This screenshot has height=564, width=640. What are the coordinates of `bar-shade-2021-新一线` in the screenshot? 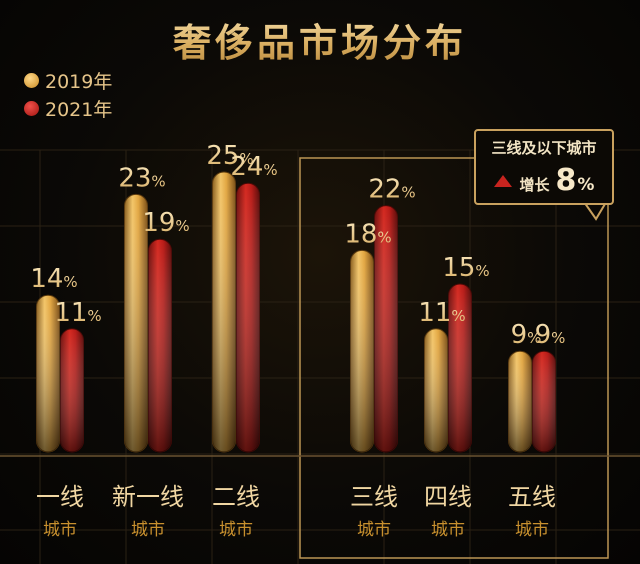 It's located at (160, 345).